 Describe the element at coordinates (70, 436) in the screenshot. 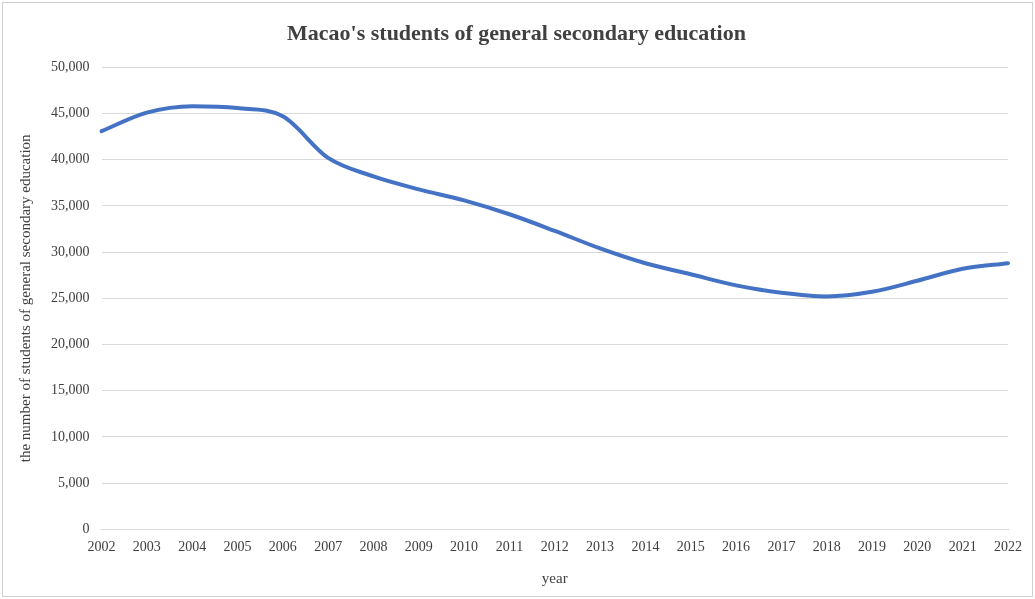

I see `y-tick-label: 10,000` at that location.